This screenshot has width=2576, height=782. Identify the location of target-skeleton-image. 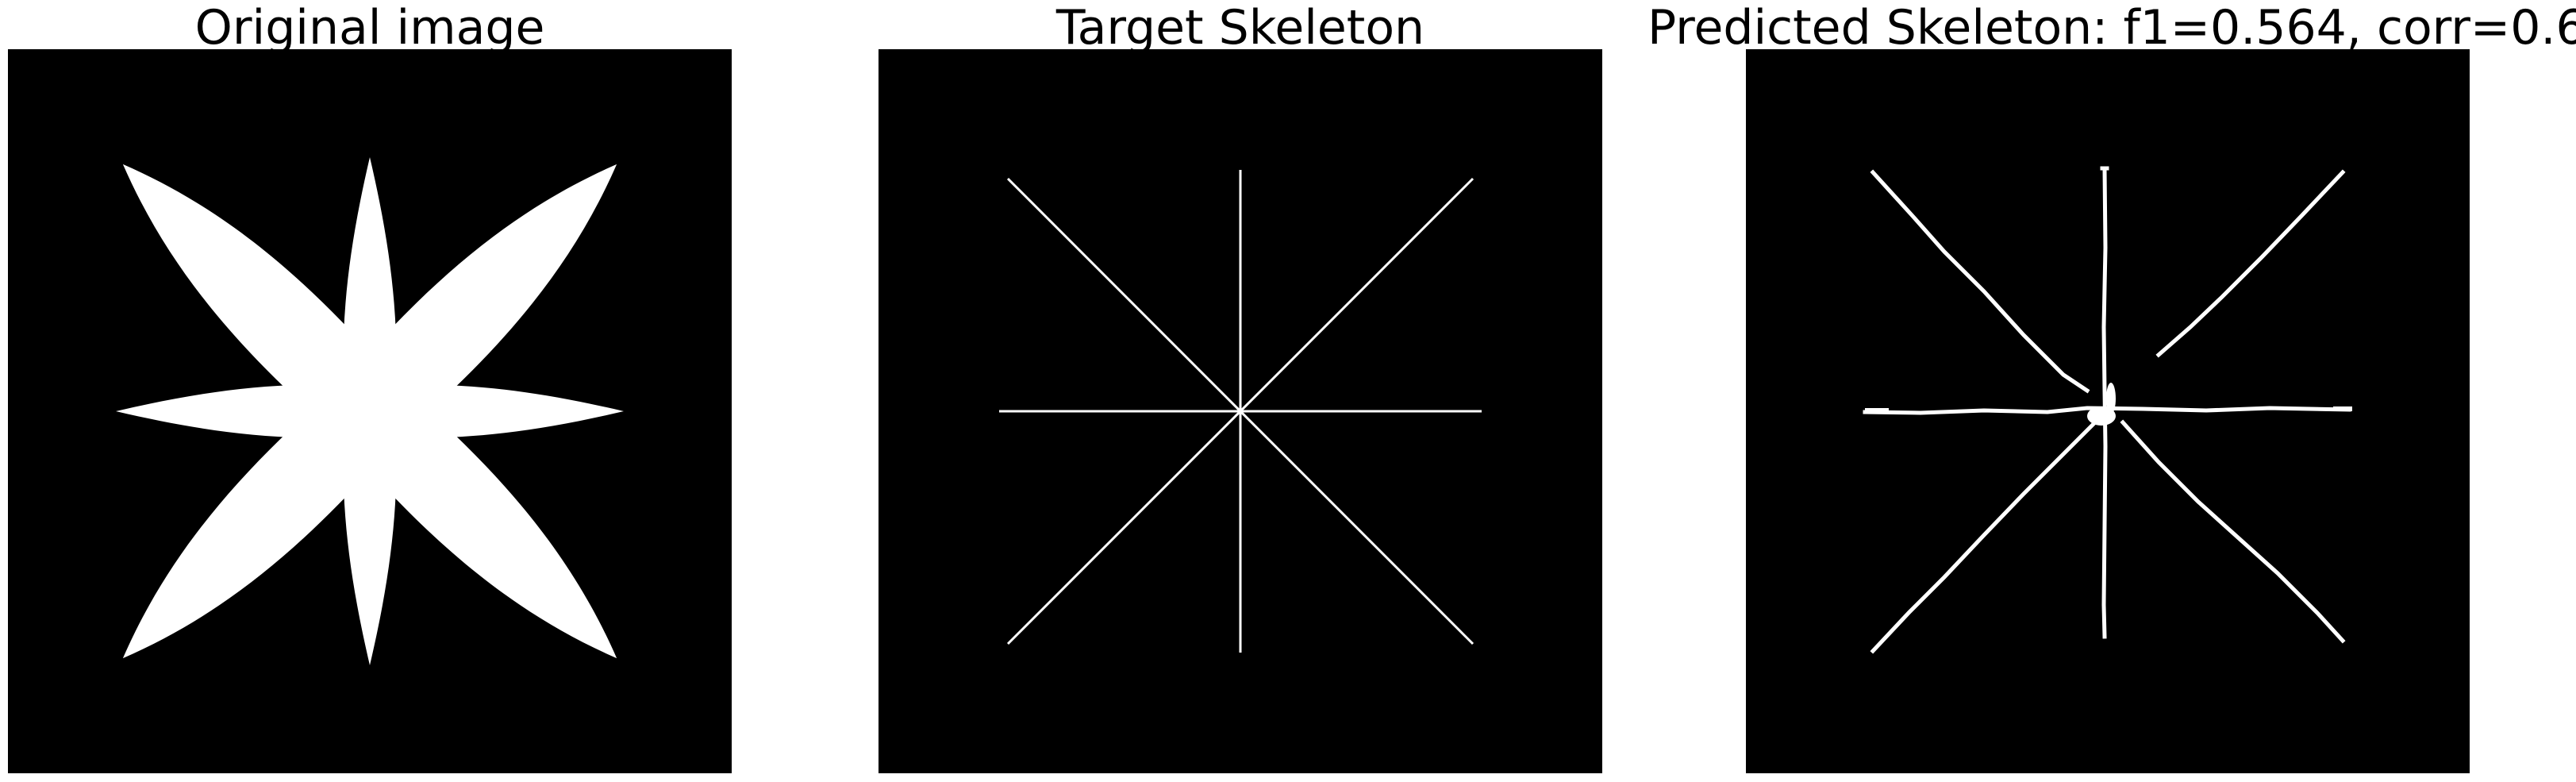
(1240, 411).